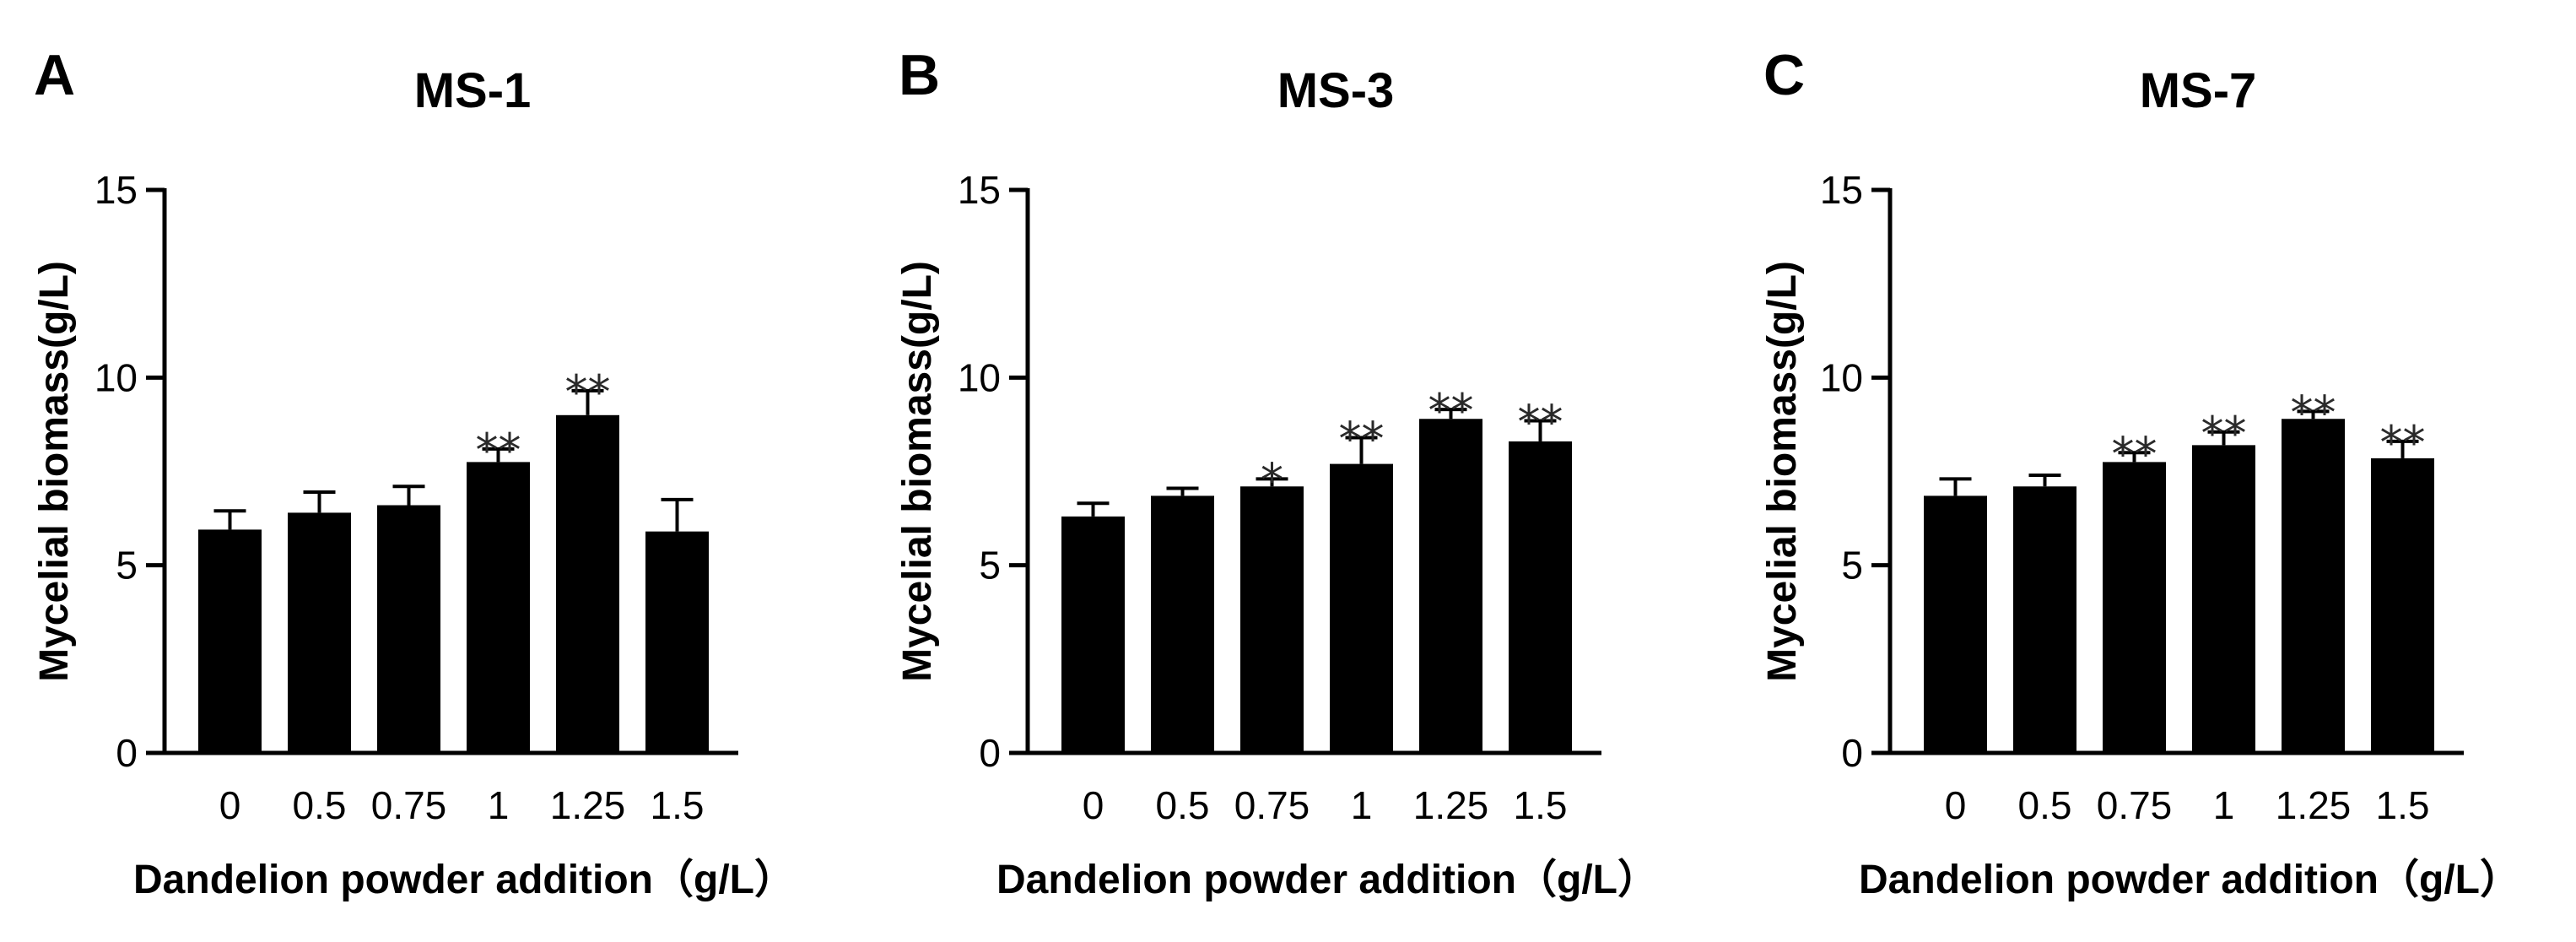 Image resolution: width=2576 pixels, height=942 pixels. Describe the element at coordinates (1336, 90) in the screenshot. I see `chart-title: MS-3` at that location.